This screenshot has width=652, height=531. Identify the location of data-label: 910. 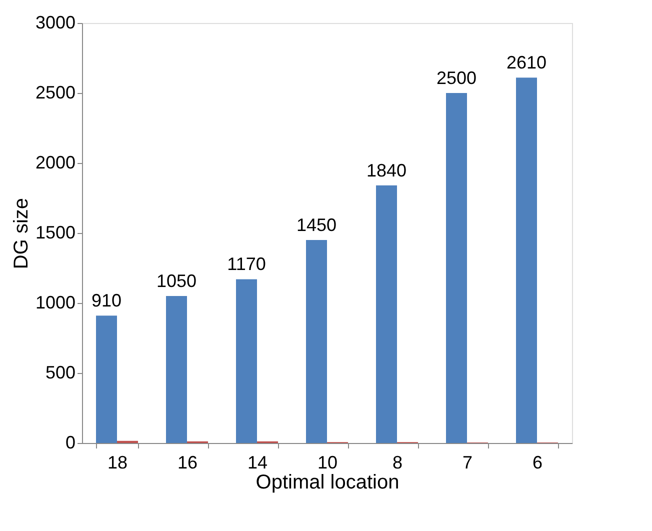
(106, 300).